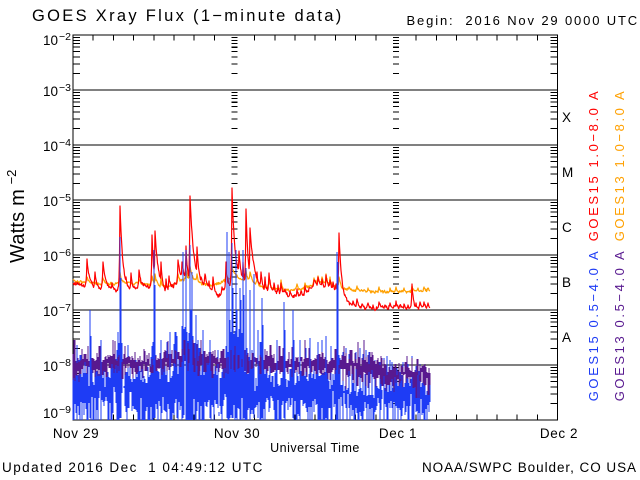  I want to click on svg-text: Dec 2, so click(559, 433).